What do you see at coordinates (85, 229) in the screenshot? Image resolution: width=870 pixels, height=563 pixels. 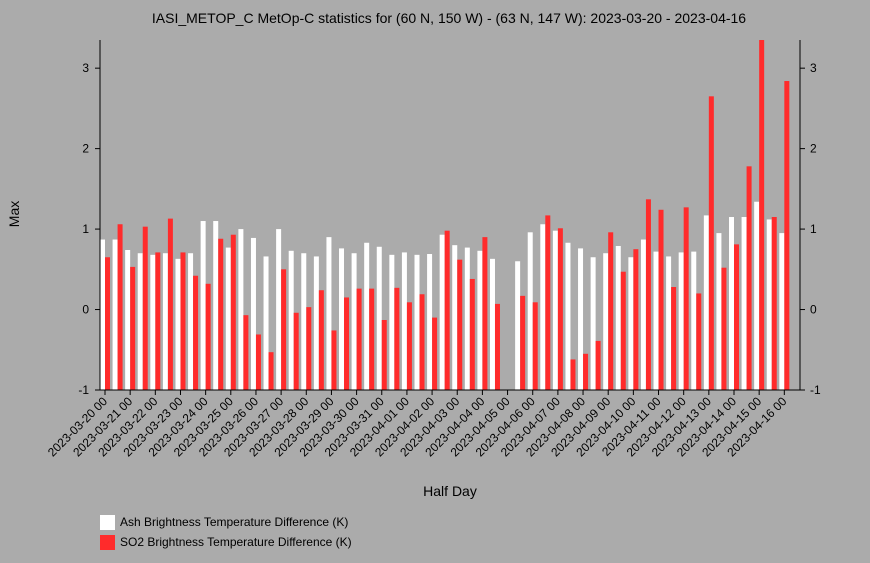 I see `y-tick-label-left: 1` at bounding box center [85, 229].